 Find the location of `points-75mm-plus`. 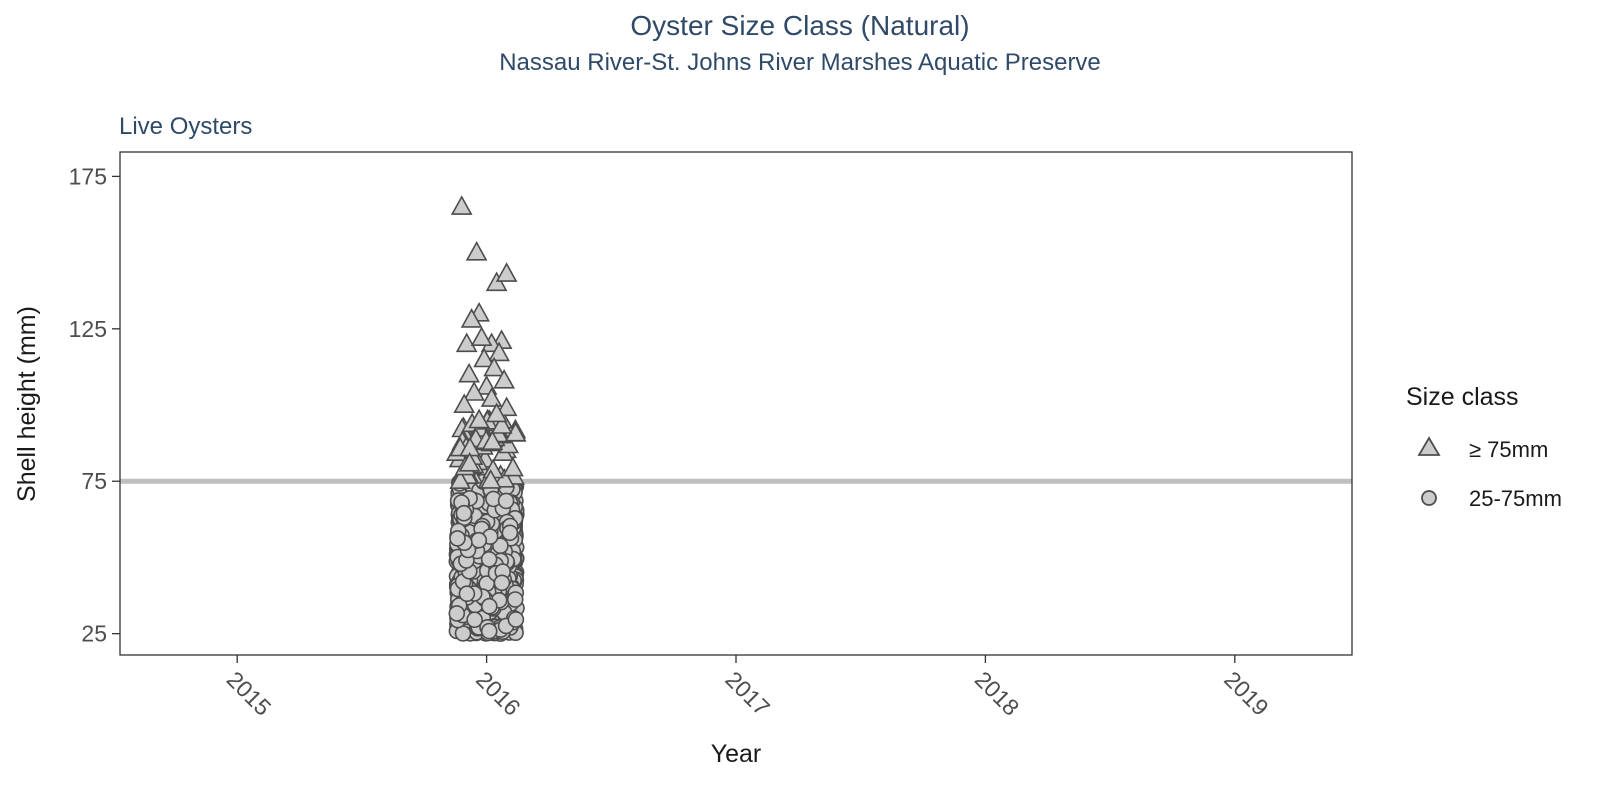

points-75mm-plus is located at coordinates (486, 342).